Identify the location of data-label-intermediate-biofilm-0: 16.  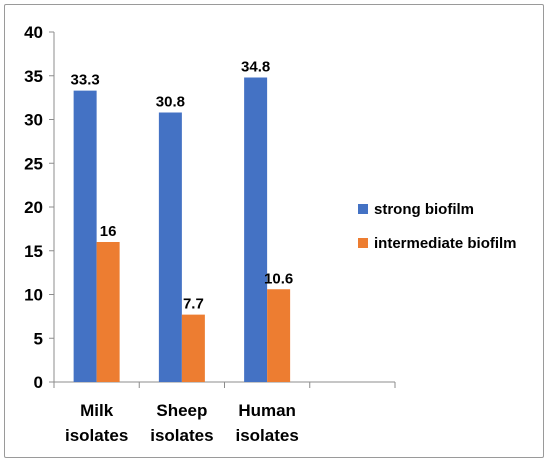
(108, 231).